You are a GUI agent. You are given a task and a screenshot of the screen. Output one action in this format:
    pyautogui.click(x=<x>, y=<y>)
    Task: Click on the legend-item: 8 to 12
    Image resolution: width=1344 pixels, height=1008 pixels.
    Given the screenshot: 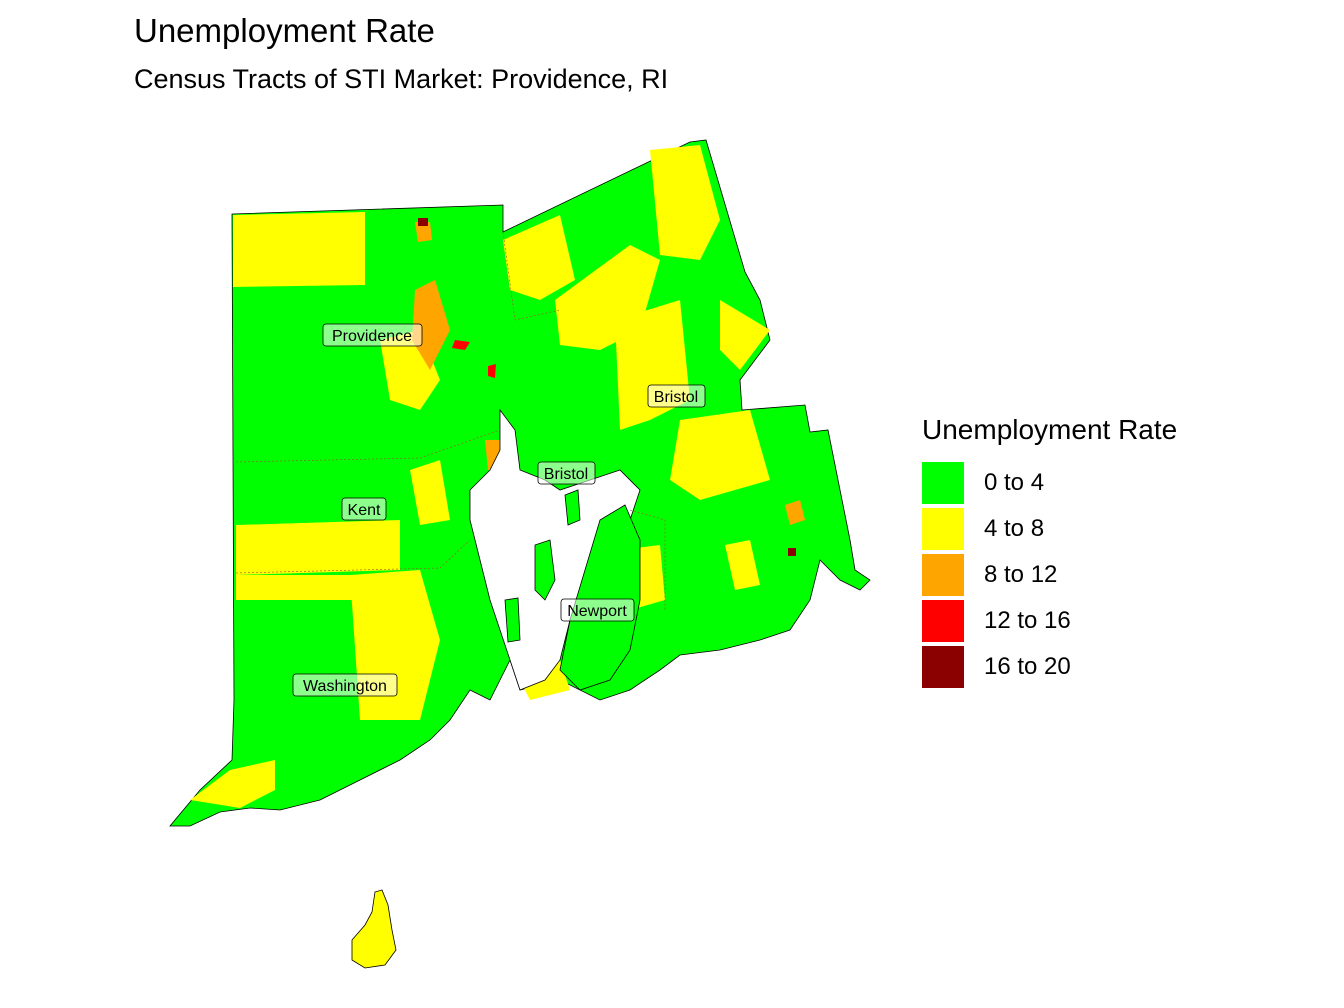 What is the action you would take?
    pyautogui.click(x=1049, y=575)
    